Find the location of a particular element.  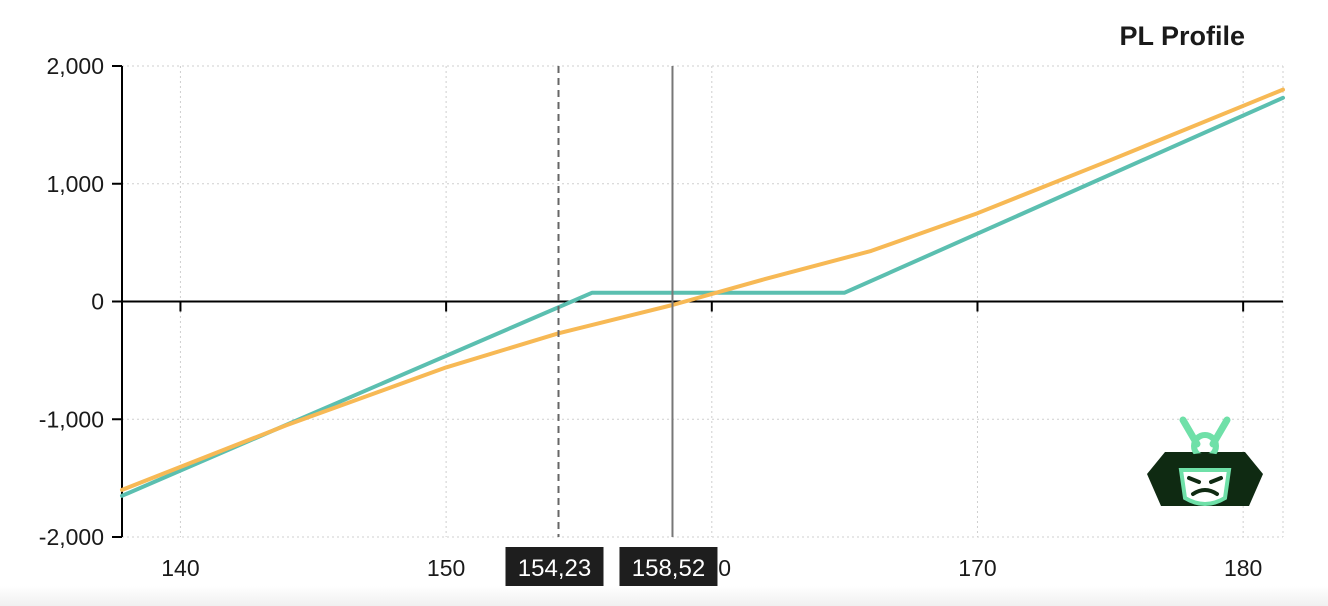

y-tick-label: -1,000 is located at coordinates (71, 419).